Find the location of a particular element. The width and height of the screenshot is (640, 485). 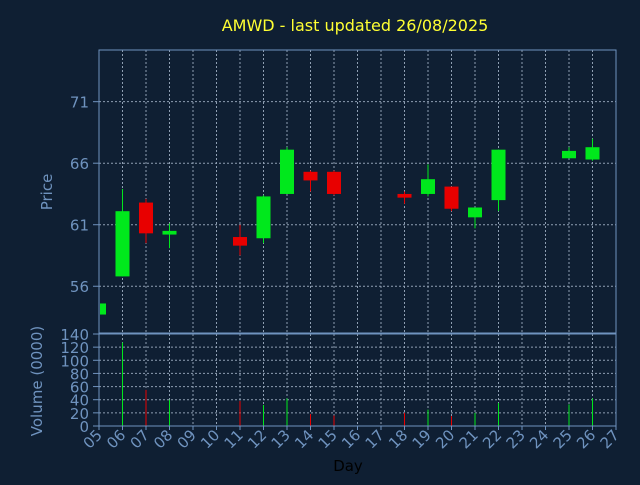

volume-axis-label: Volume (0000) is located at coordinates (37, 381).